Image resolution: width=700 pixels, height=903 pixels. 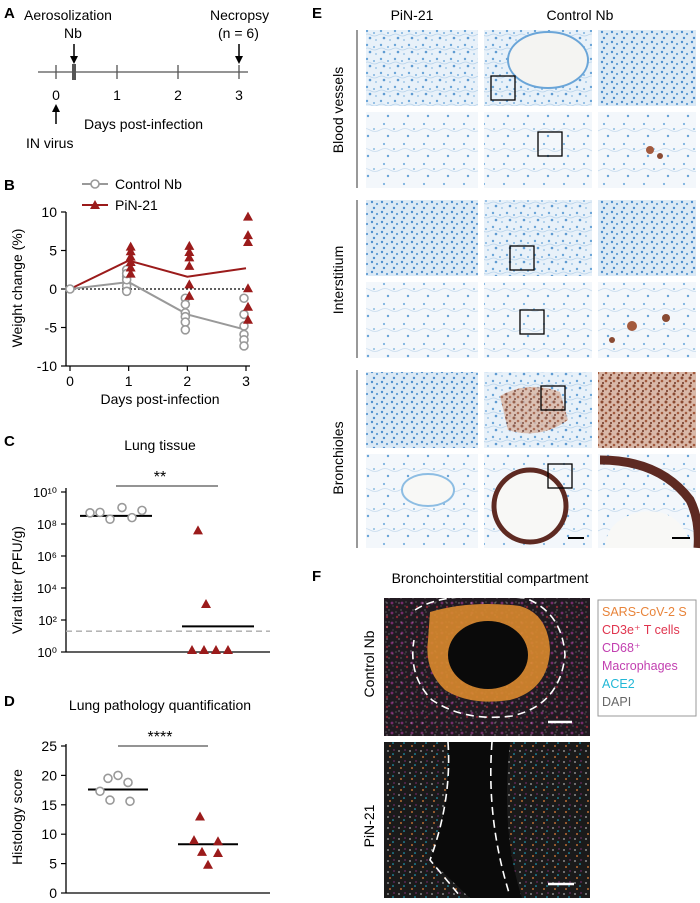 I want to click on d-yticks: 25 20 15 10 5 0, so click(x=53, y=819).